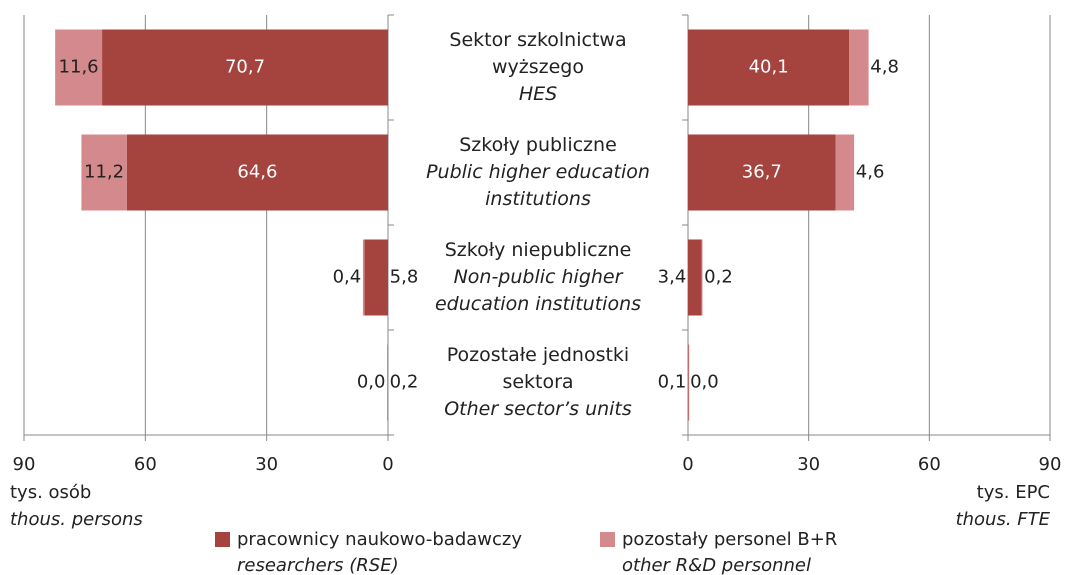 The height and width of the screenshot is (575, 1067). What do you see at coordinates (404, 277) in the screenshot?
I see `data-label: 5,8` at bounding box center [404, 277].